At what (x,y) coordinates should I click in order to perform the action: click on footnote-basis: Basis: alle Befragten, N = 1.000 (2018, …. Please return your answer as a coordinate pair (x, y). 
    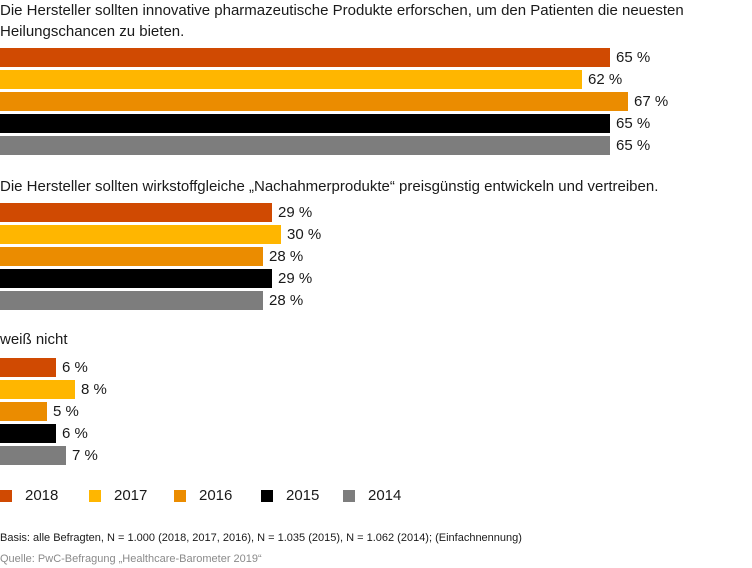
    Looking at the image, I should click on (261, 538).